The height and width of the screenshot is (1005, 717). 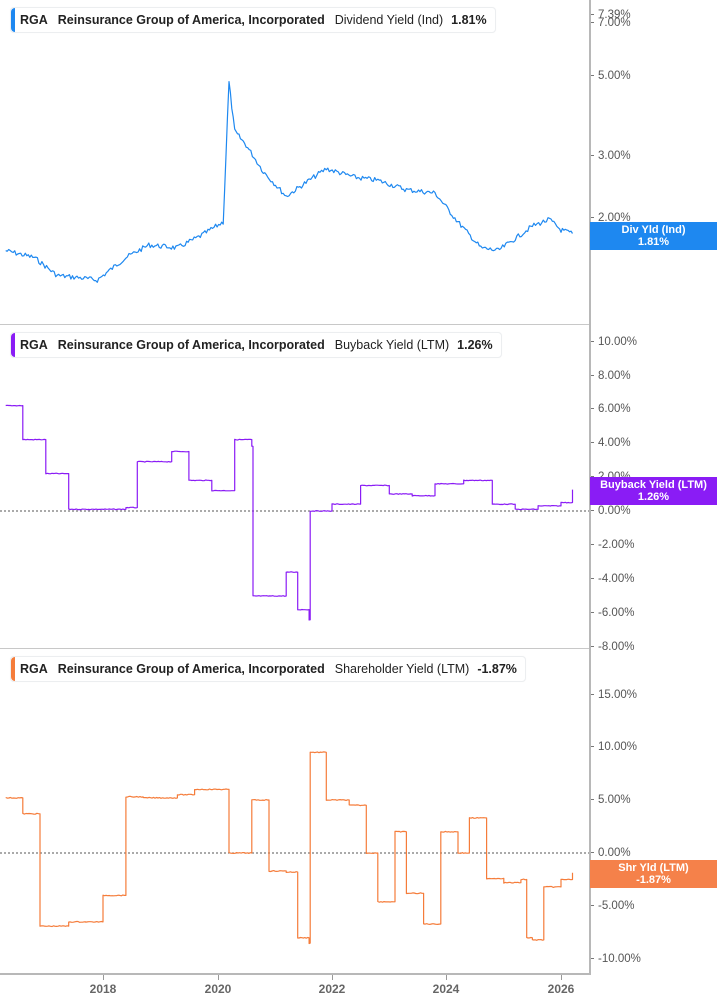 What do you see at coordinates (612, 545) in the screenshot?
I see `y-tick-label: -2.00%` at bounding box center [612, 545].